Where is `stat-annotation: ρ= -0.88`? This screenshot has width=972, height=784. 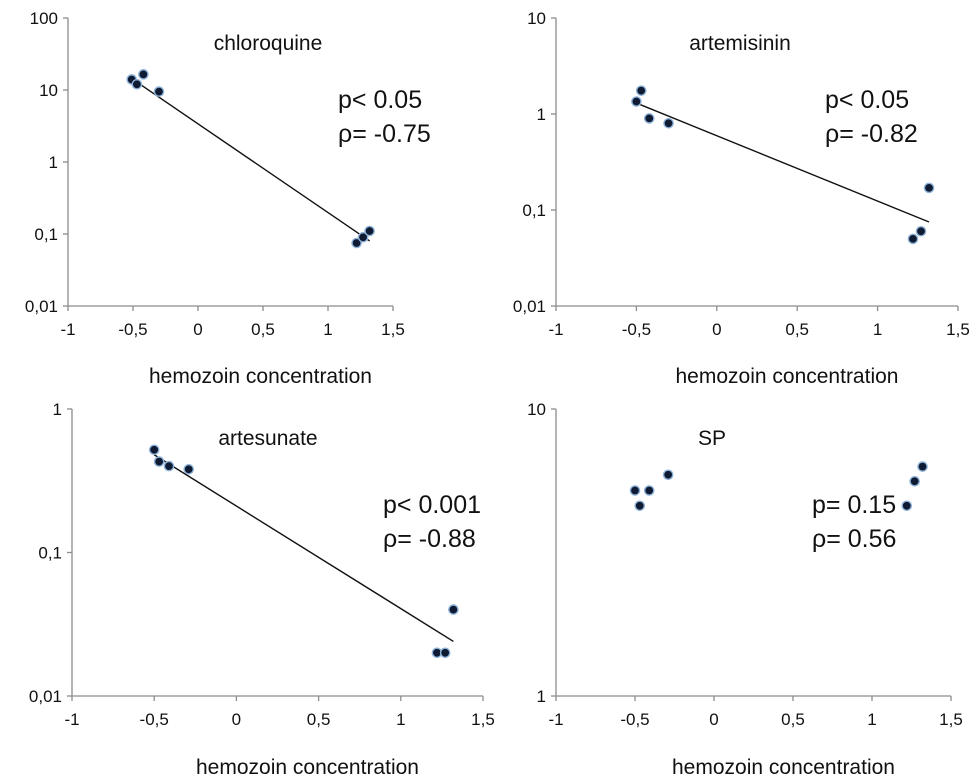
stat-annotation: ρ= -0.88 is located at coordinates (429, 539).